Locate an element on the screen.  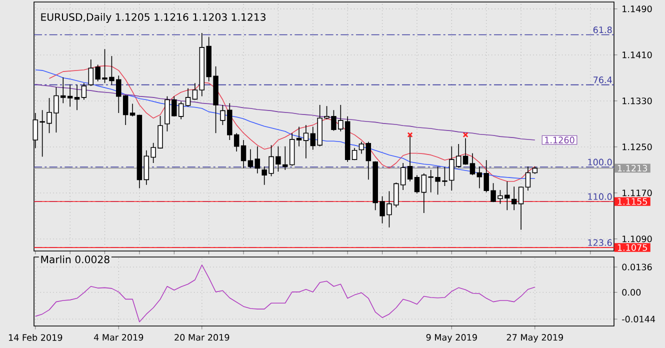
x-tick-label: 14 Feb 2019 is located at coordinates (35, 337).